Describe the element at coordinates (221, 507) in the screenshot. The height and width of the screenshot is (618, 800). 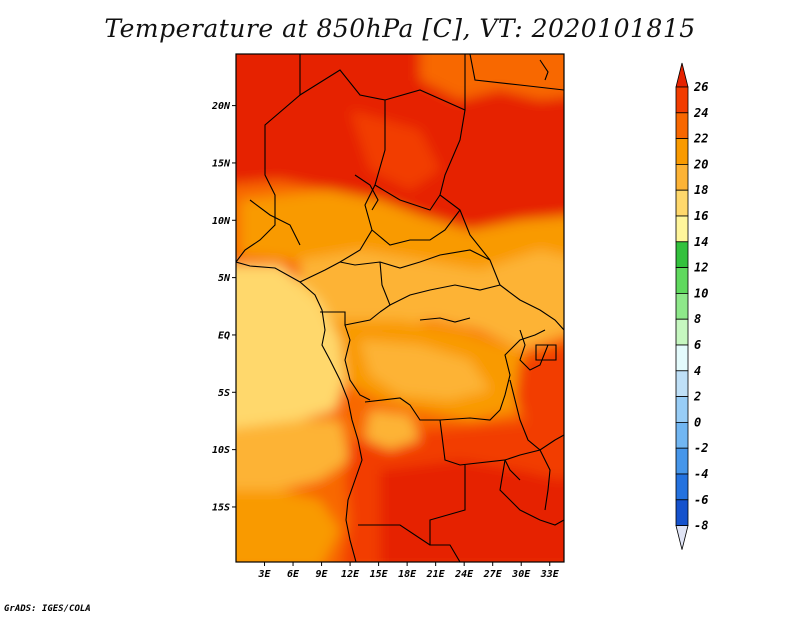
I see `lat-tick-label: 15S` at that location.